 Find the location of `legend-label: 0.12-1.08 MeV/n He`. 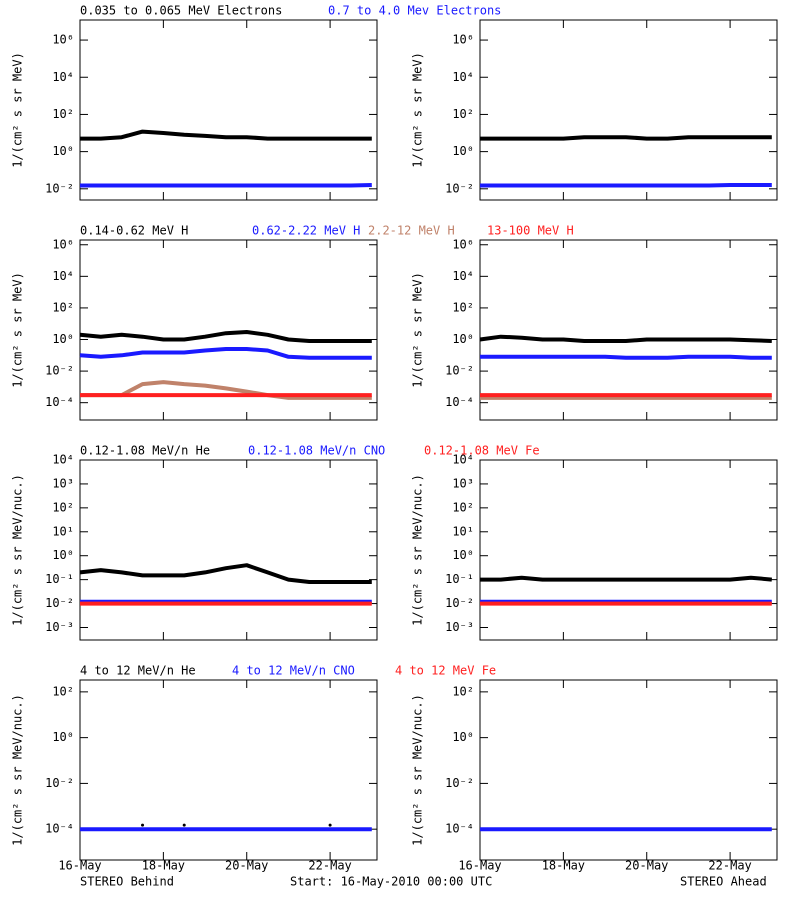

legend-label: 0.12-1.08 MeV/n He is located at coordinates (145, 451).